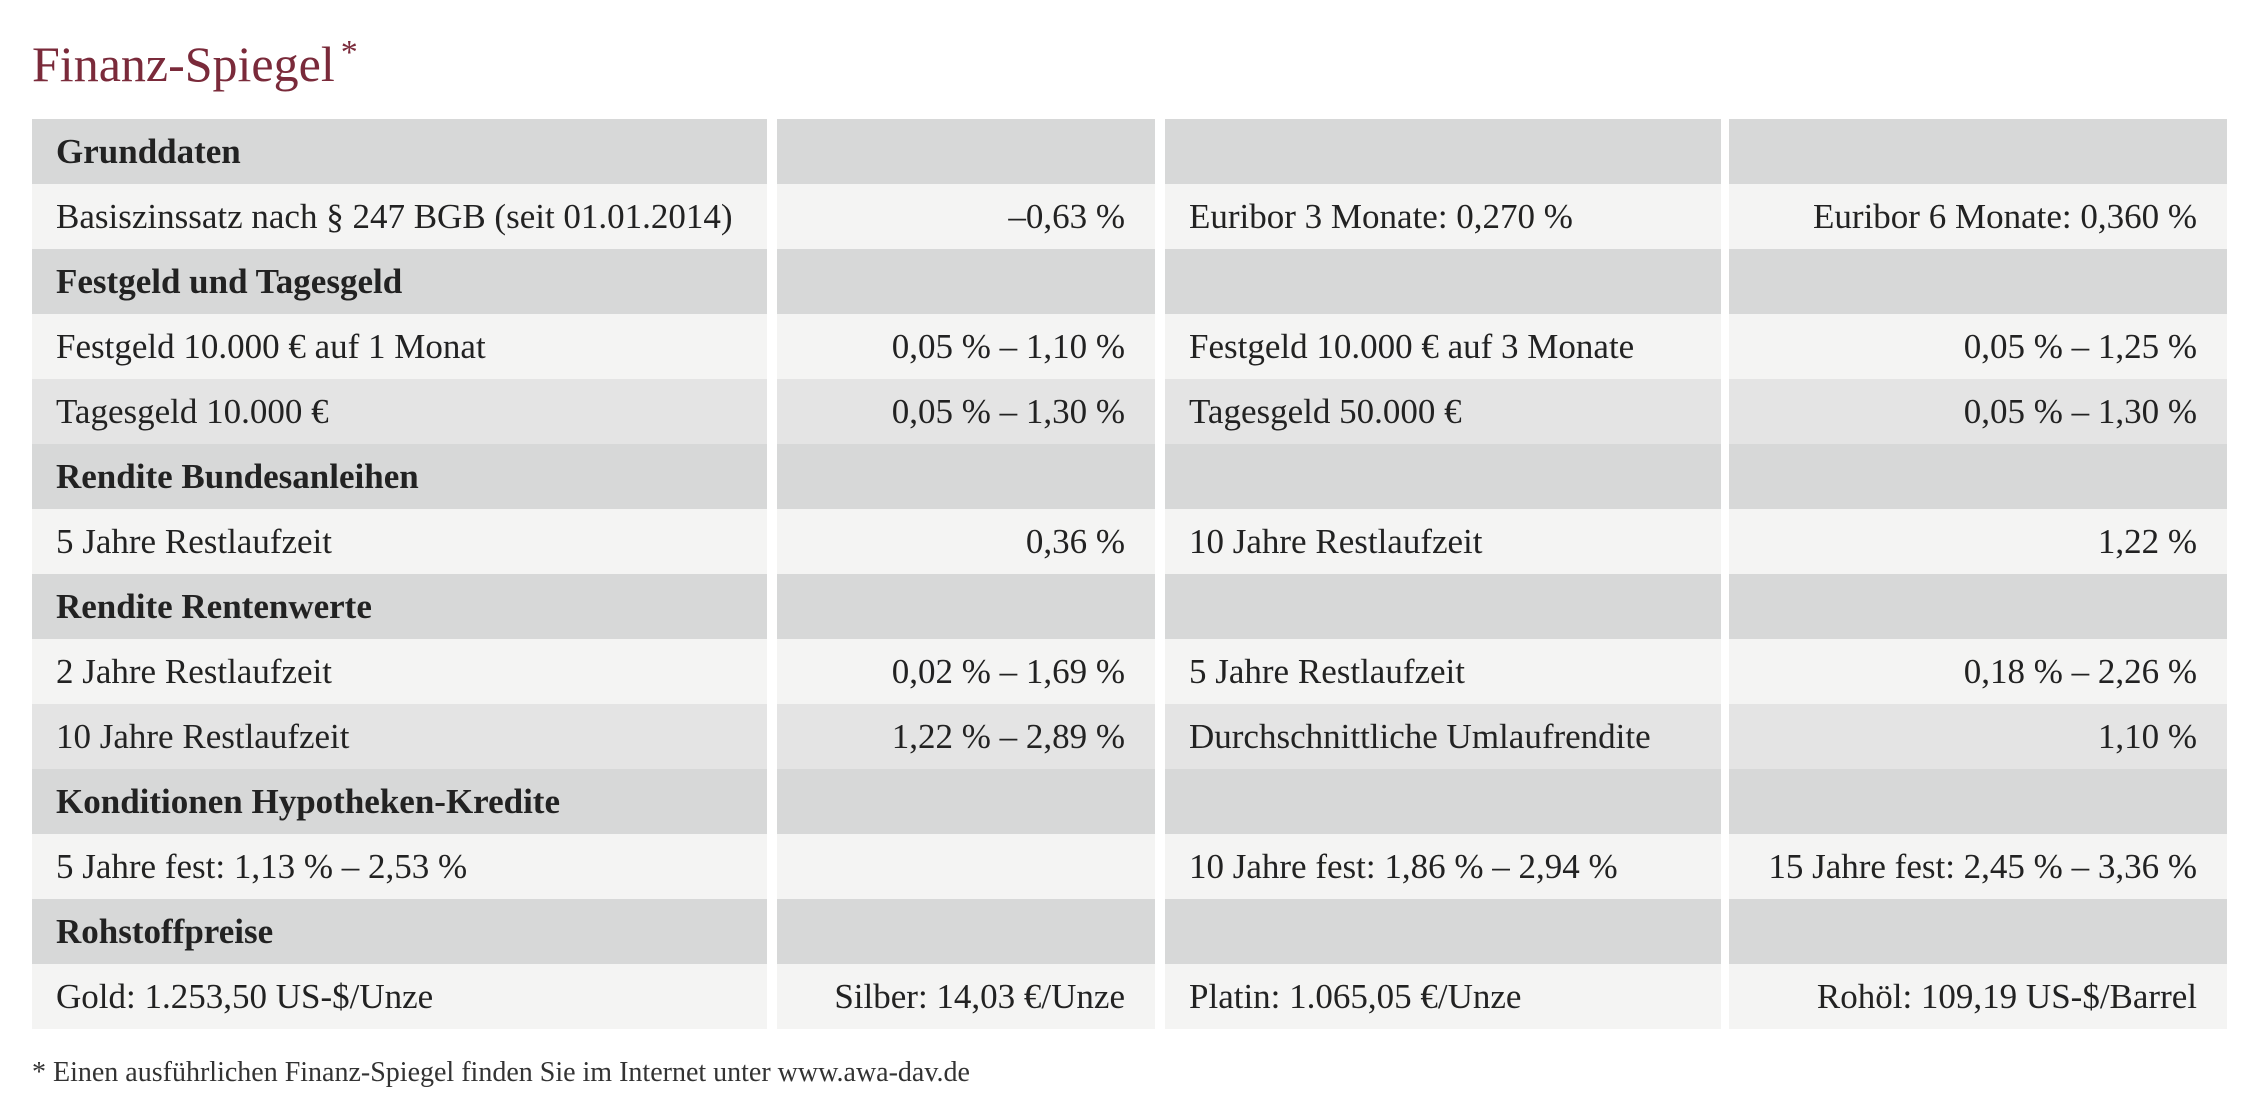  I want to click on title: Finanz-Spiegel *, so click(195, 63).